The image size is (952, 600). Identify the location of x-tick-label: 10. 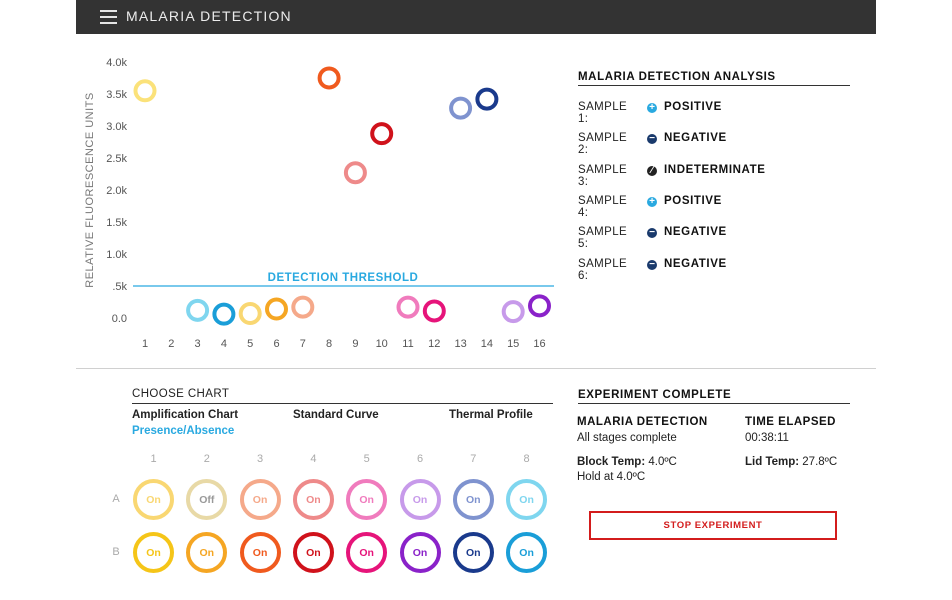
(382, 344).